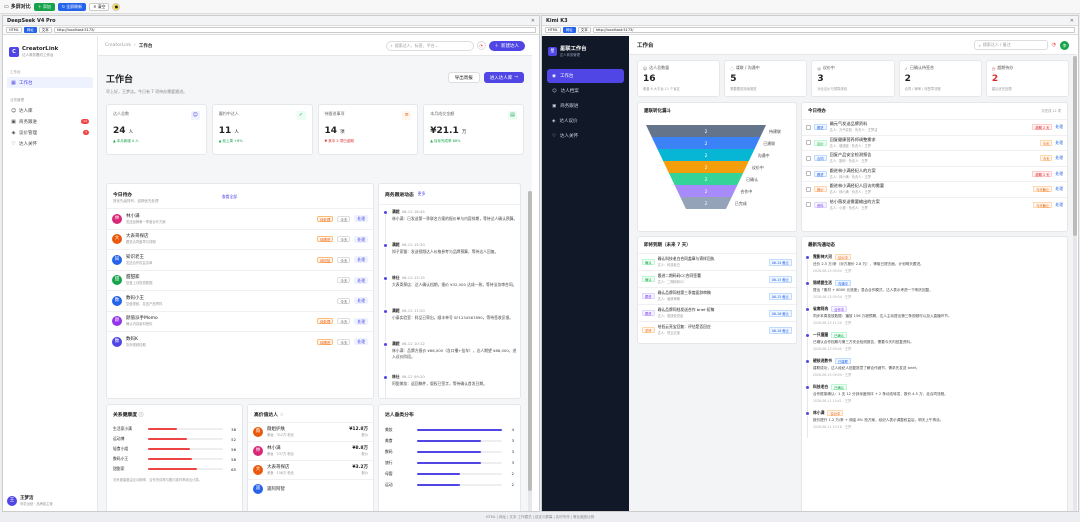 The height and width of the screenshot is (522, 1080). Describe the element at coordinates (310, 469) in the screenshot. I see `top-creator-row: 大大表哥探店 美食 · 156万 粉丝 ¥3.2万 报价` at that location.